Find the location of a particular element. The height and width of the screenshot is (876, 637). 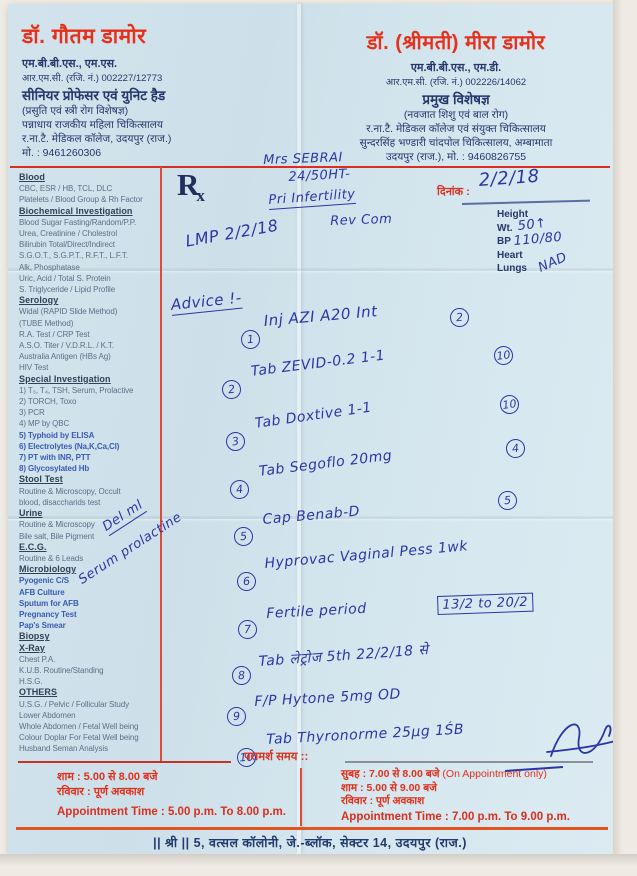

tests-item: Routine & 6 Leads is located at coordinates (51, 558).